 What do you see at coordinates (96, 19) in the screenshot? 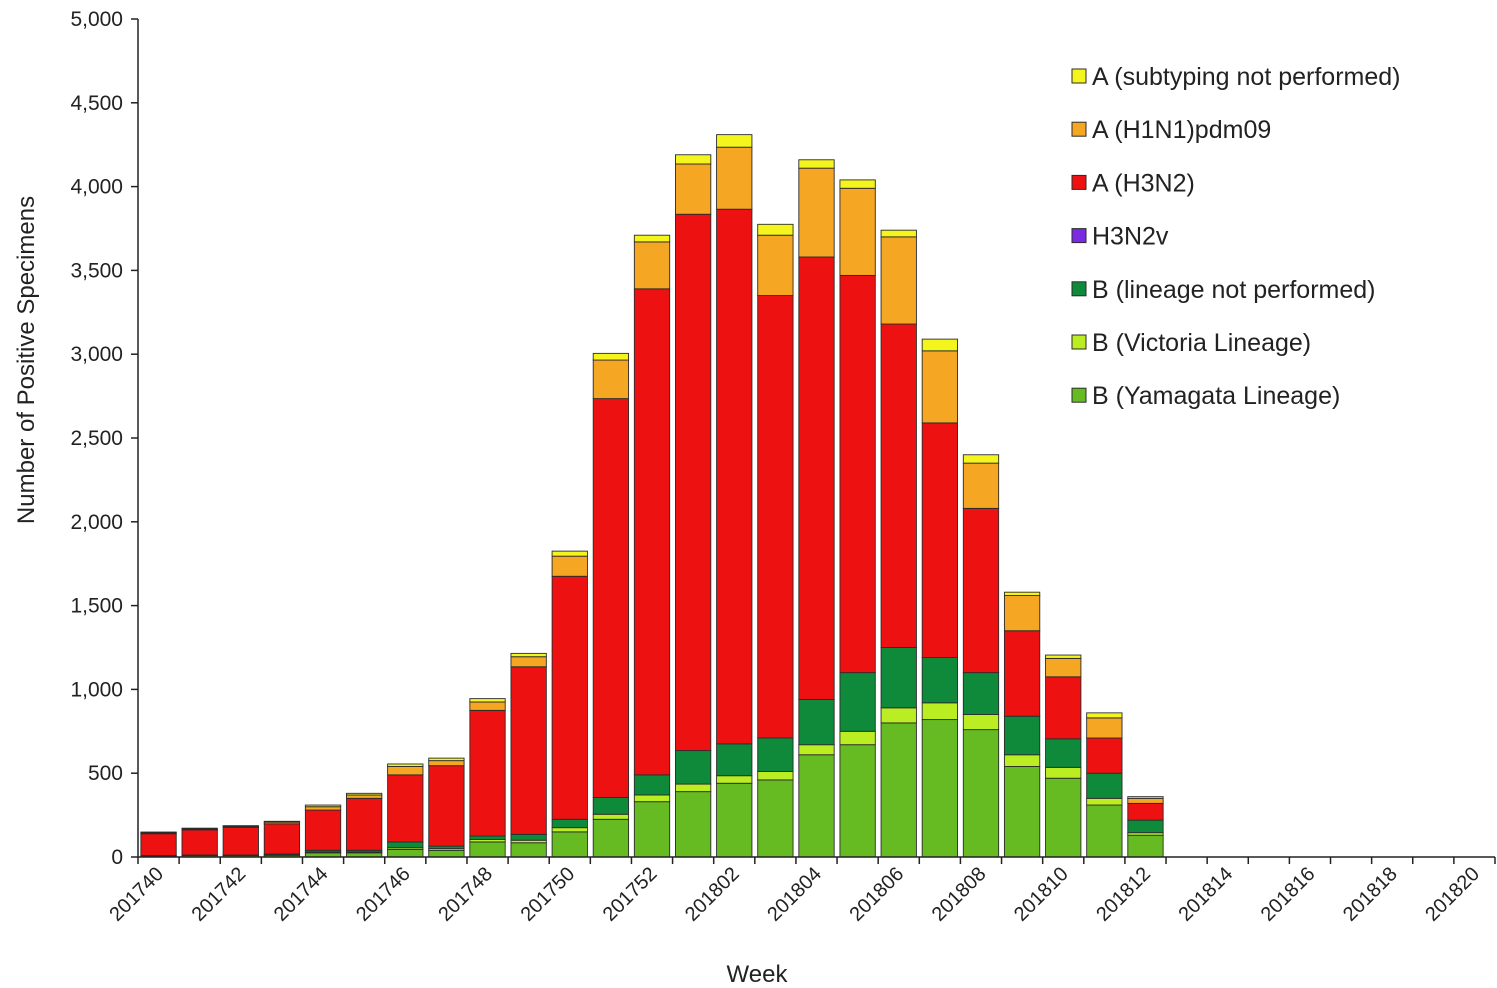
I see `y-tick-label: 5,000` at bounding box center [96, 19].